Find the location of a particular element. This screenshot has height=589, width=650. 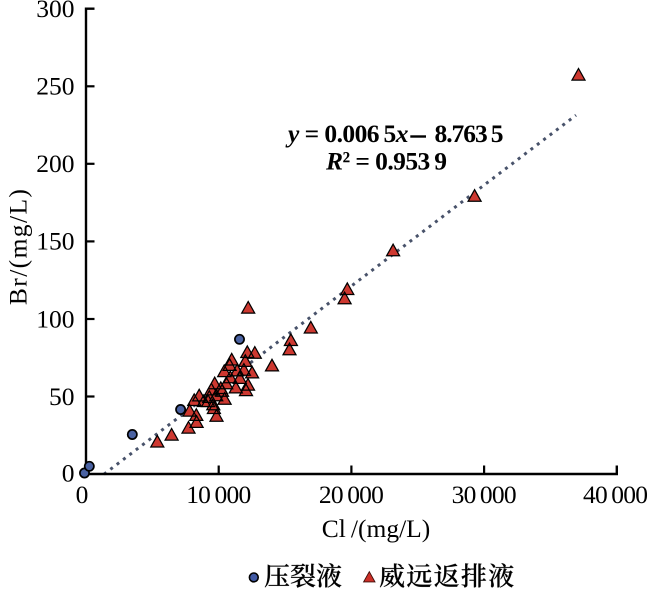

svg-text: Cl /(mg/L) is located at coordinates (376, 528).